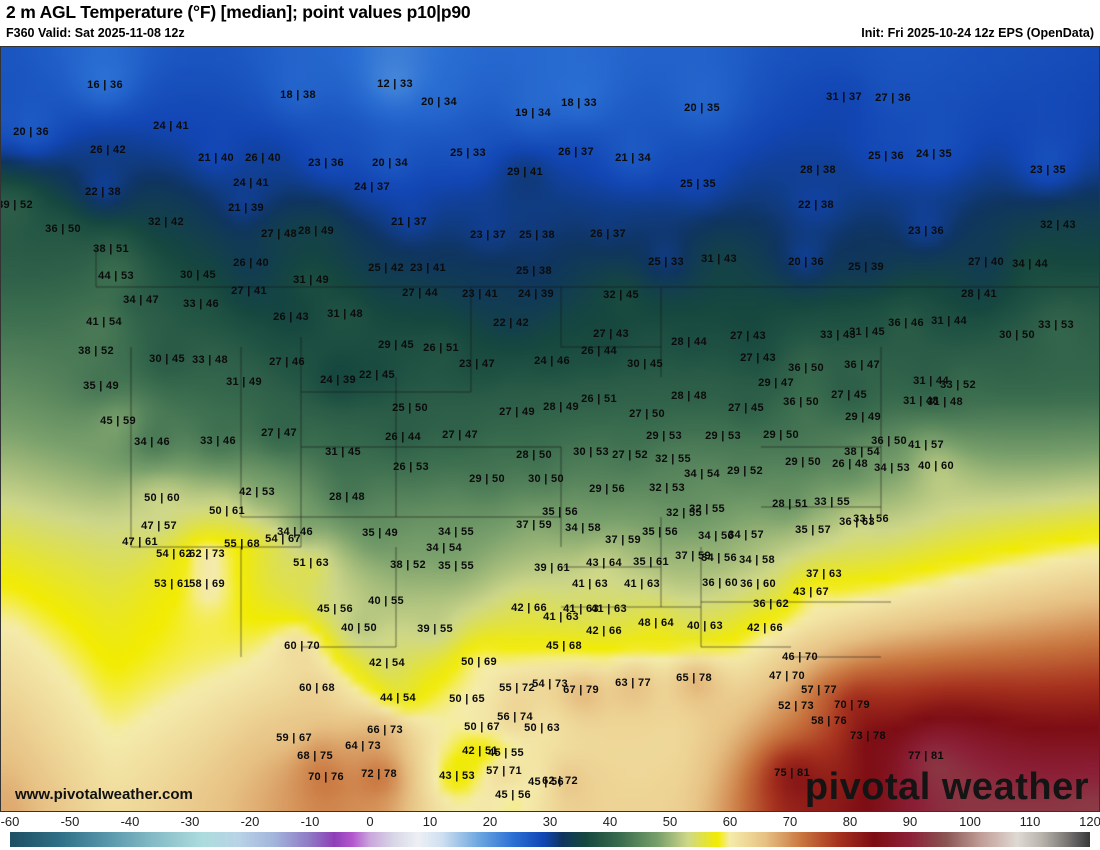 Image resolution: width=1100 pixels, height=850 pixels. I want to click on colorbar-tick: 80, so click(850, 821).